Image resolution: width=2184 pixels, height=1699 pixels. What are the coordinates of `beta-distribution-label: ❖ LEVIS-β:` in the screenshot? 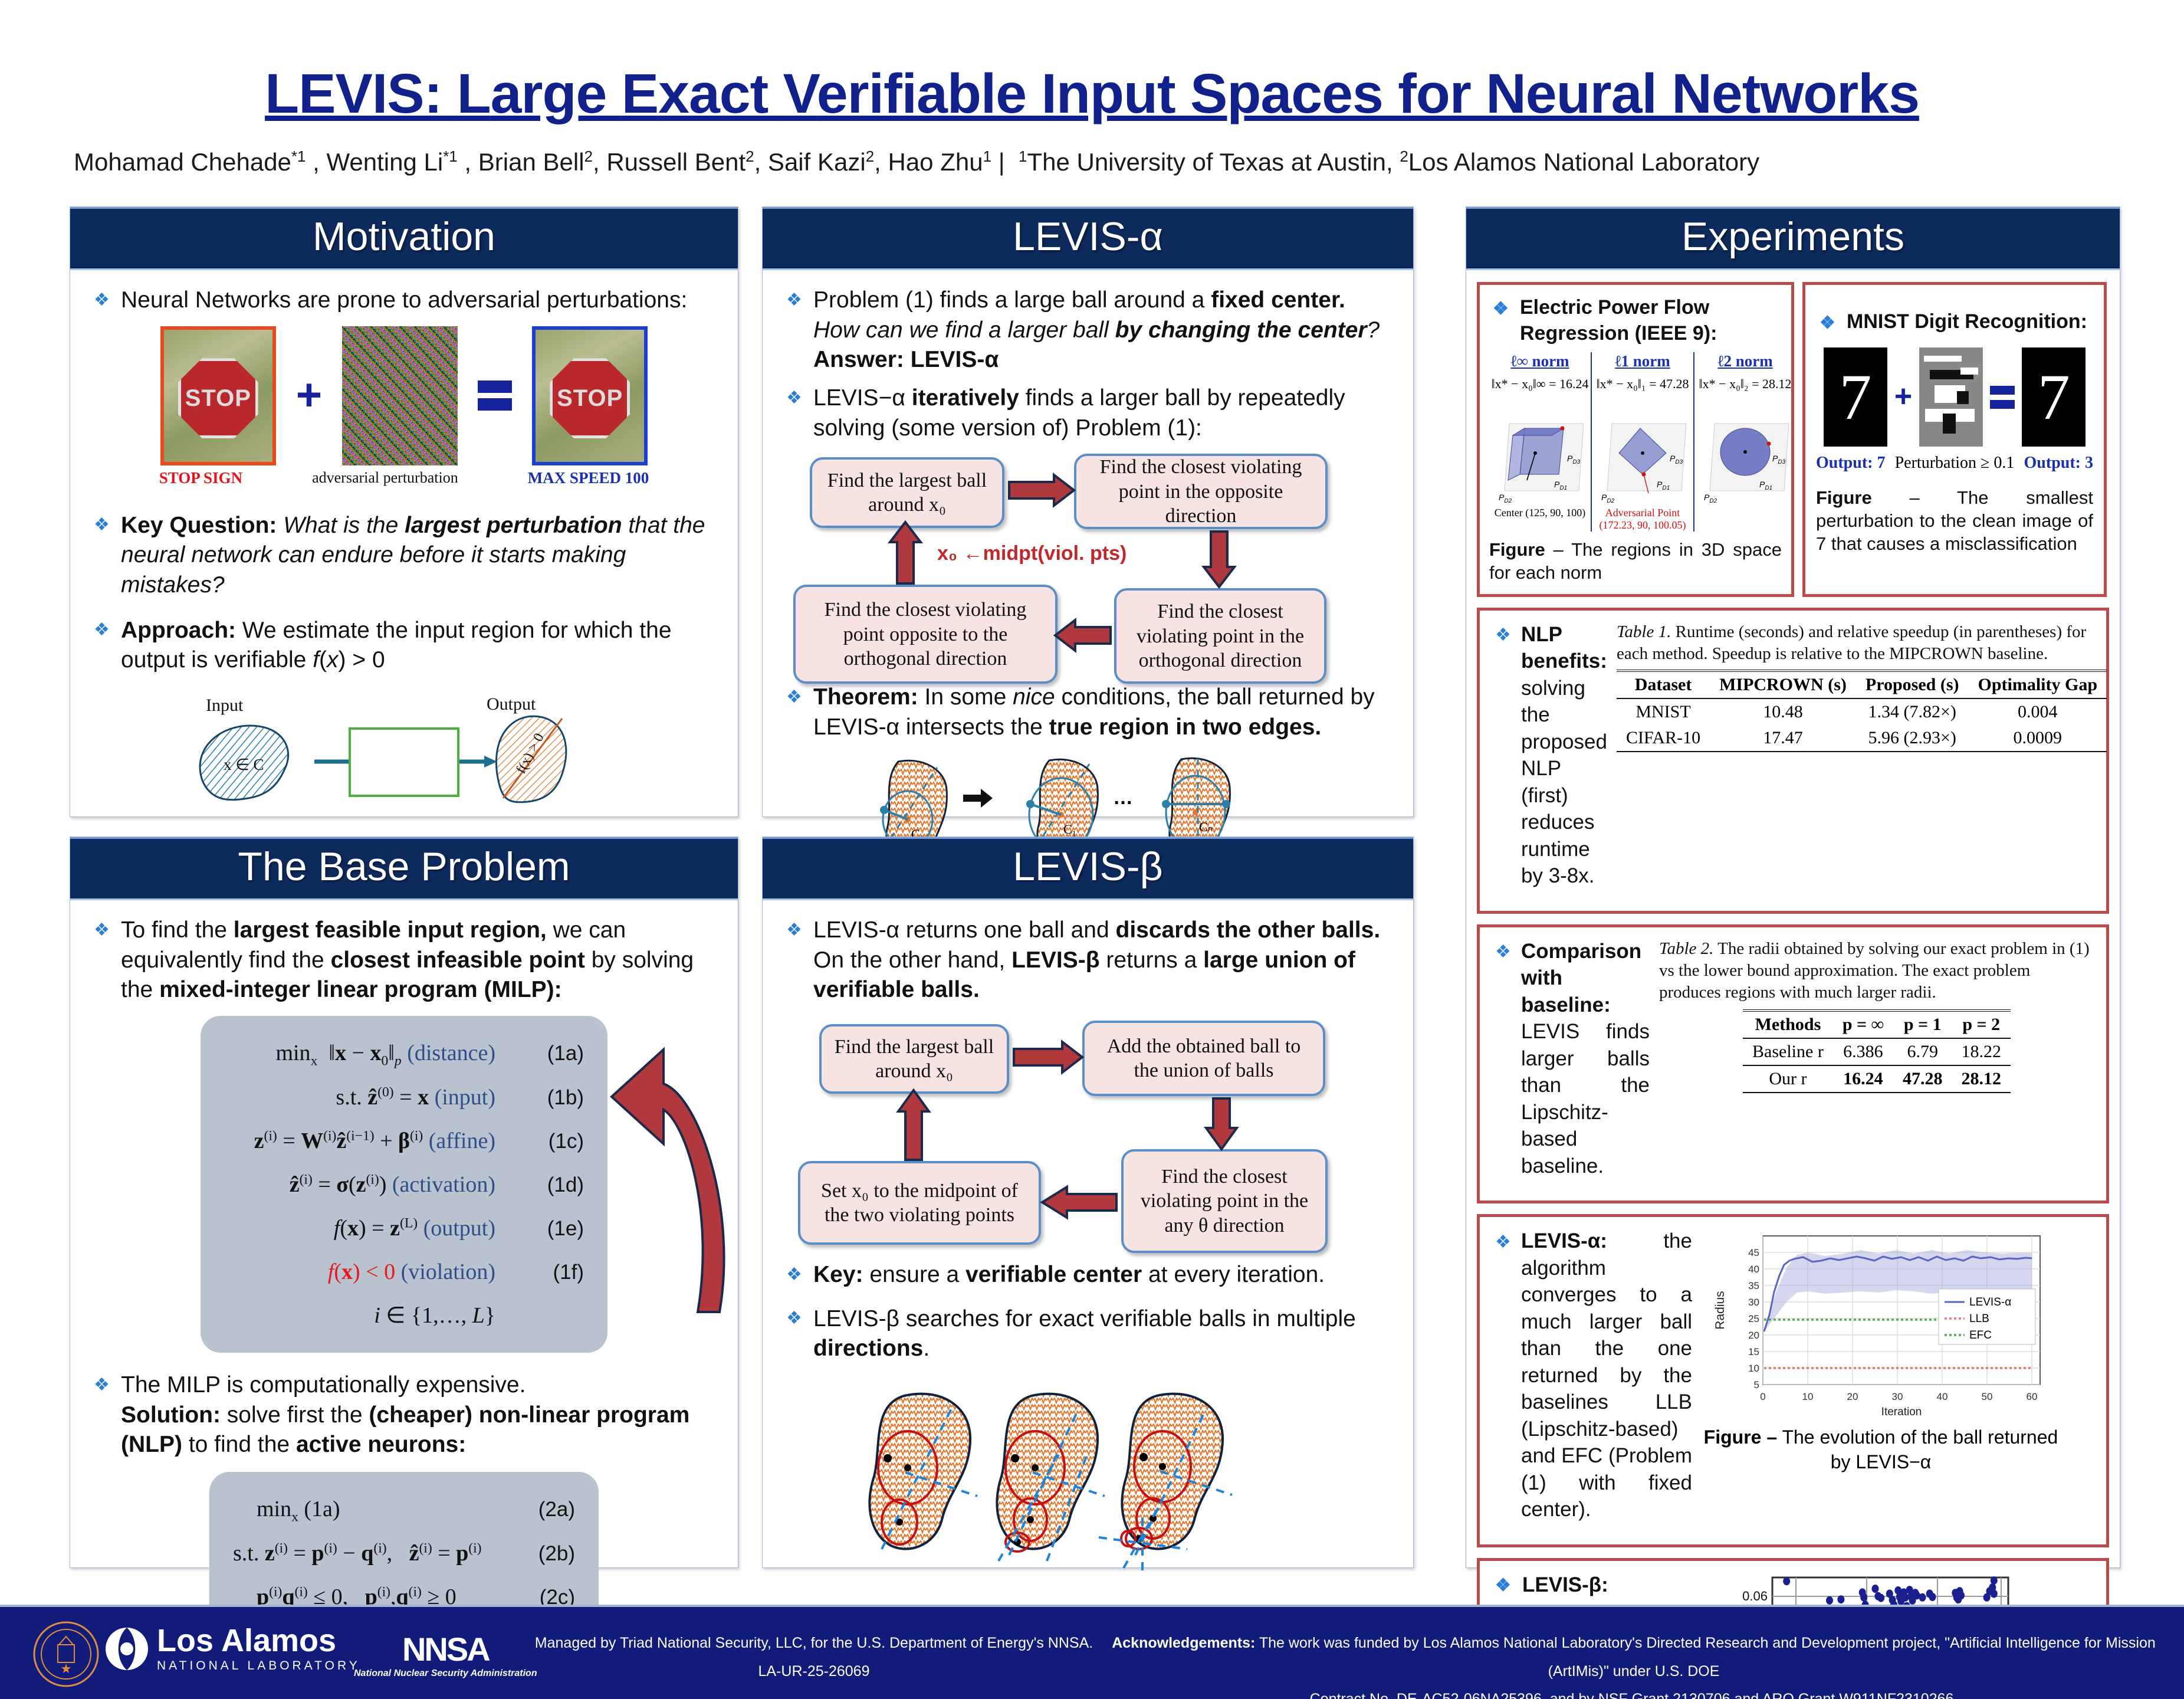 It's located at (1551, 1584).